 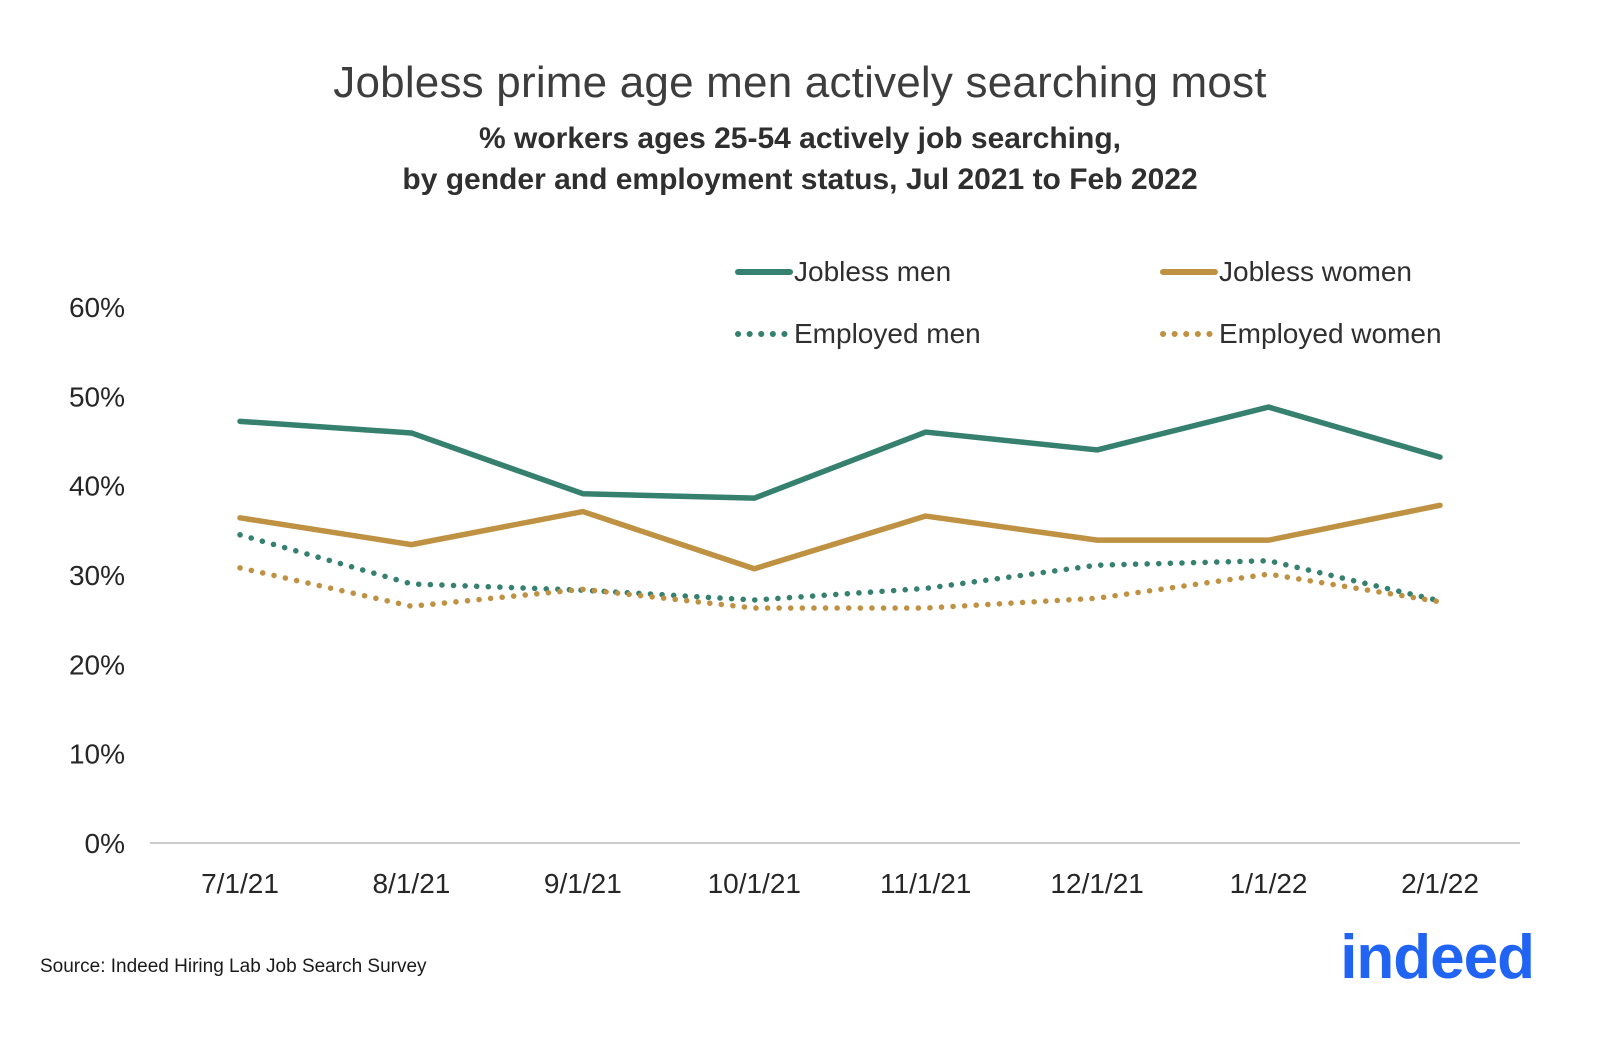 What do you see at coordinates (840, 537) in the screenshot?
I see `series-line-jobless-women` at bounding box center [840, 537].